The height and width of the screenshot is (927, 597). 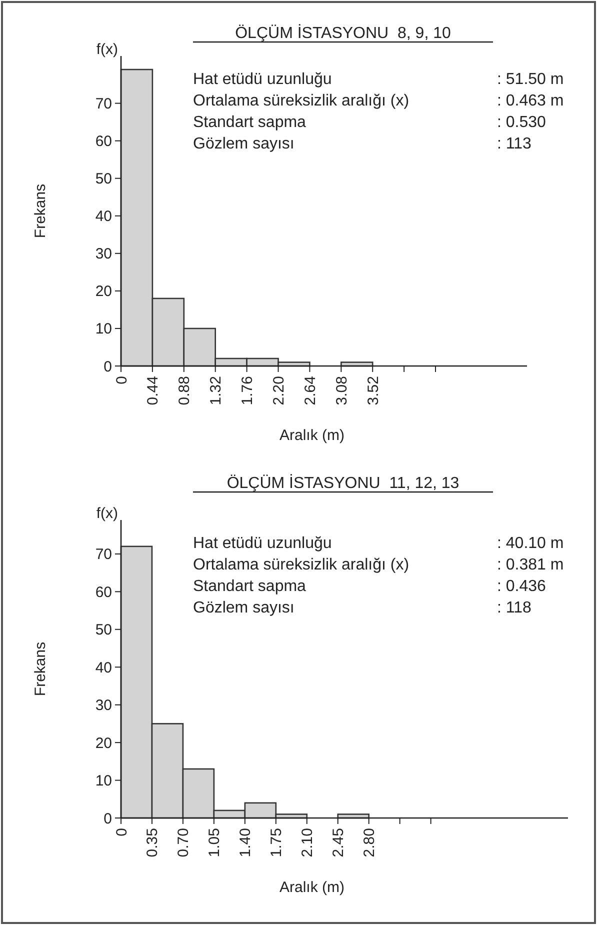 I want to click on annotation: : 0.463 m, so click(x=530, y=101).